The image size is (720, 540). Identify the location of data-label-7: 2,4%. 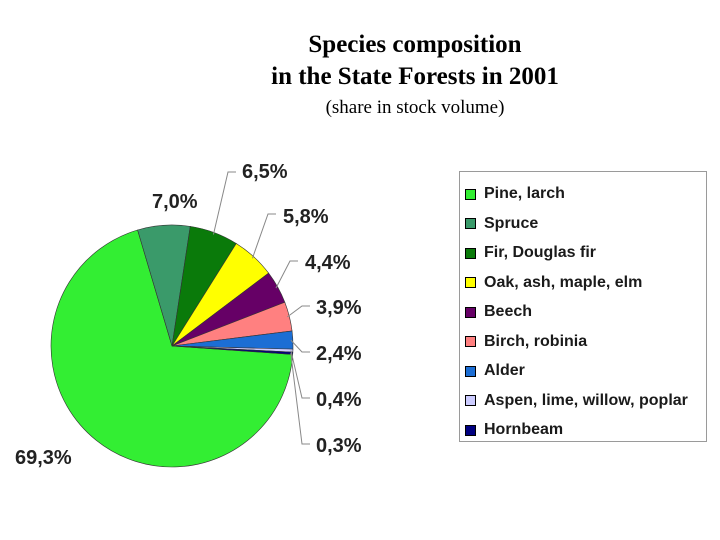
(339, 354).